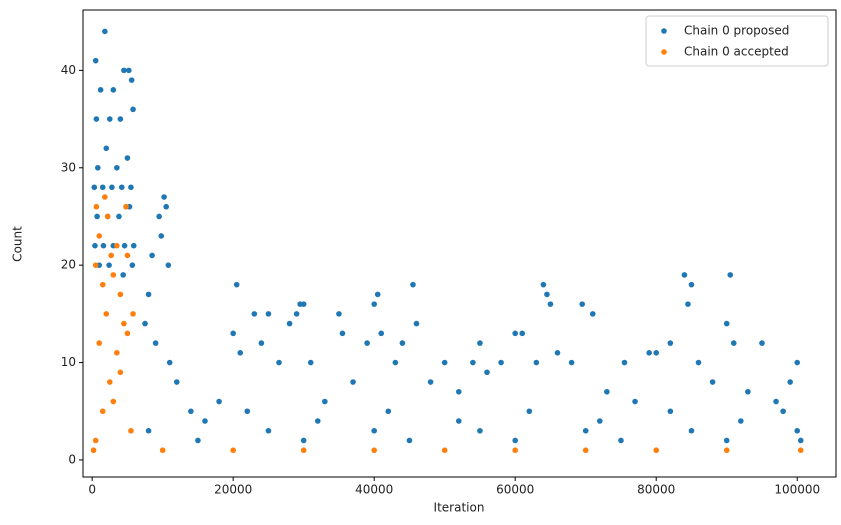 The image size is (841, 525). What do you see at coordinates (797, 490) in the screenshot?
I see `x-tick-label: 100000` at bounding box center [797, 490].